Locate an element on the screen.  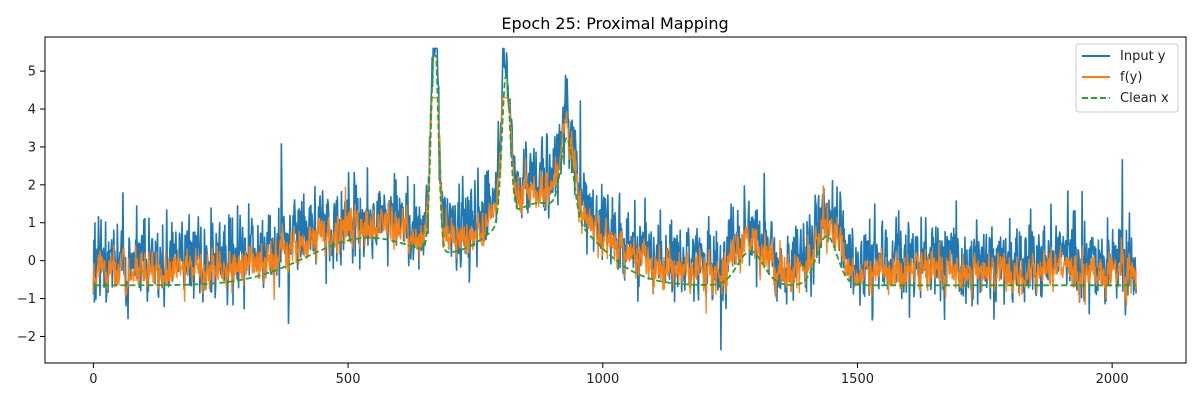
x-tick-label: 2000 is located at coordinates (1112, 379).